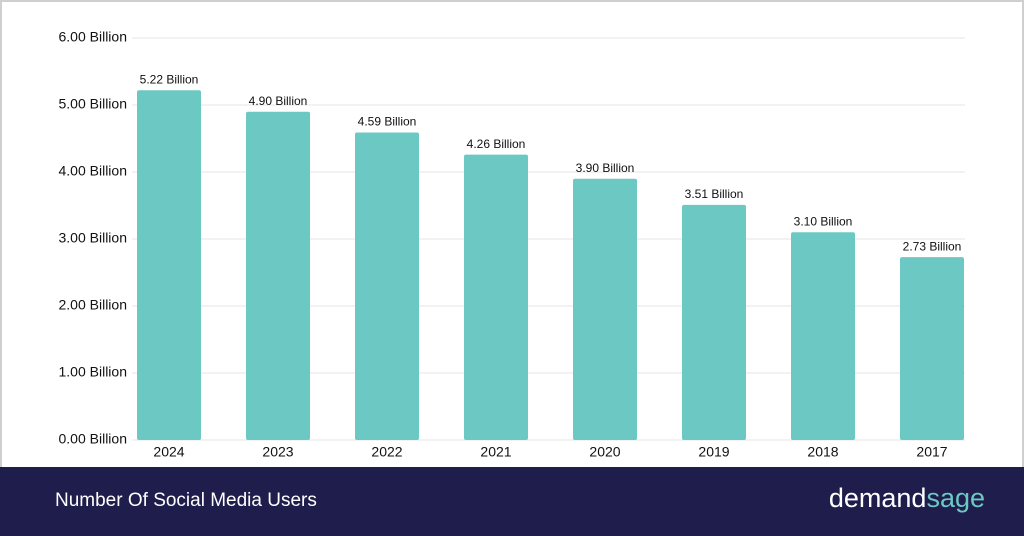 This screenshot has height=536, width=1024. Describe the element at coordinates (496, 144) in the screenshot. I see `value-label: 4.26 Billion` at that location.